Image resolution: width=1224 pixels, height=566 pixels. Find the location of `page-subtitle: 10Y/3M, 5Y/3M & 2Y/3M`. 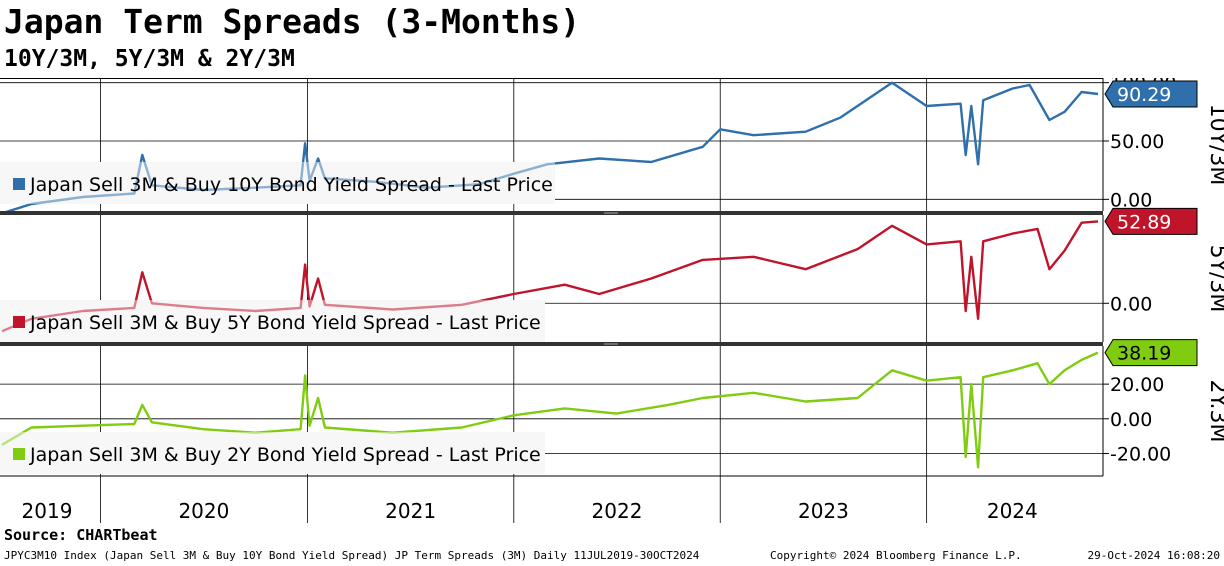

page-subtitle: 10Y/3M, 5Y/3M & 2Y/3M is located at coordinates (149, 59).